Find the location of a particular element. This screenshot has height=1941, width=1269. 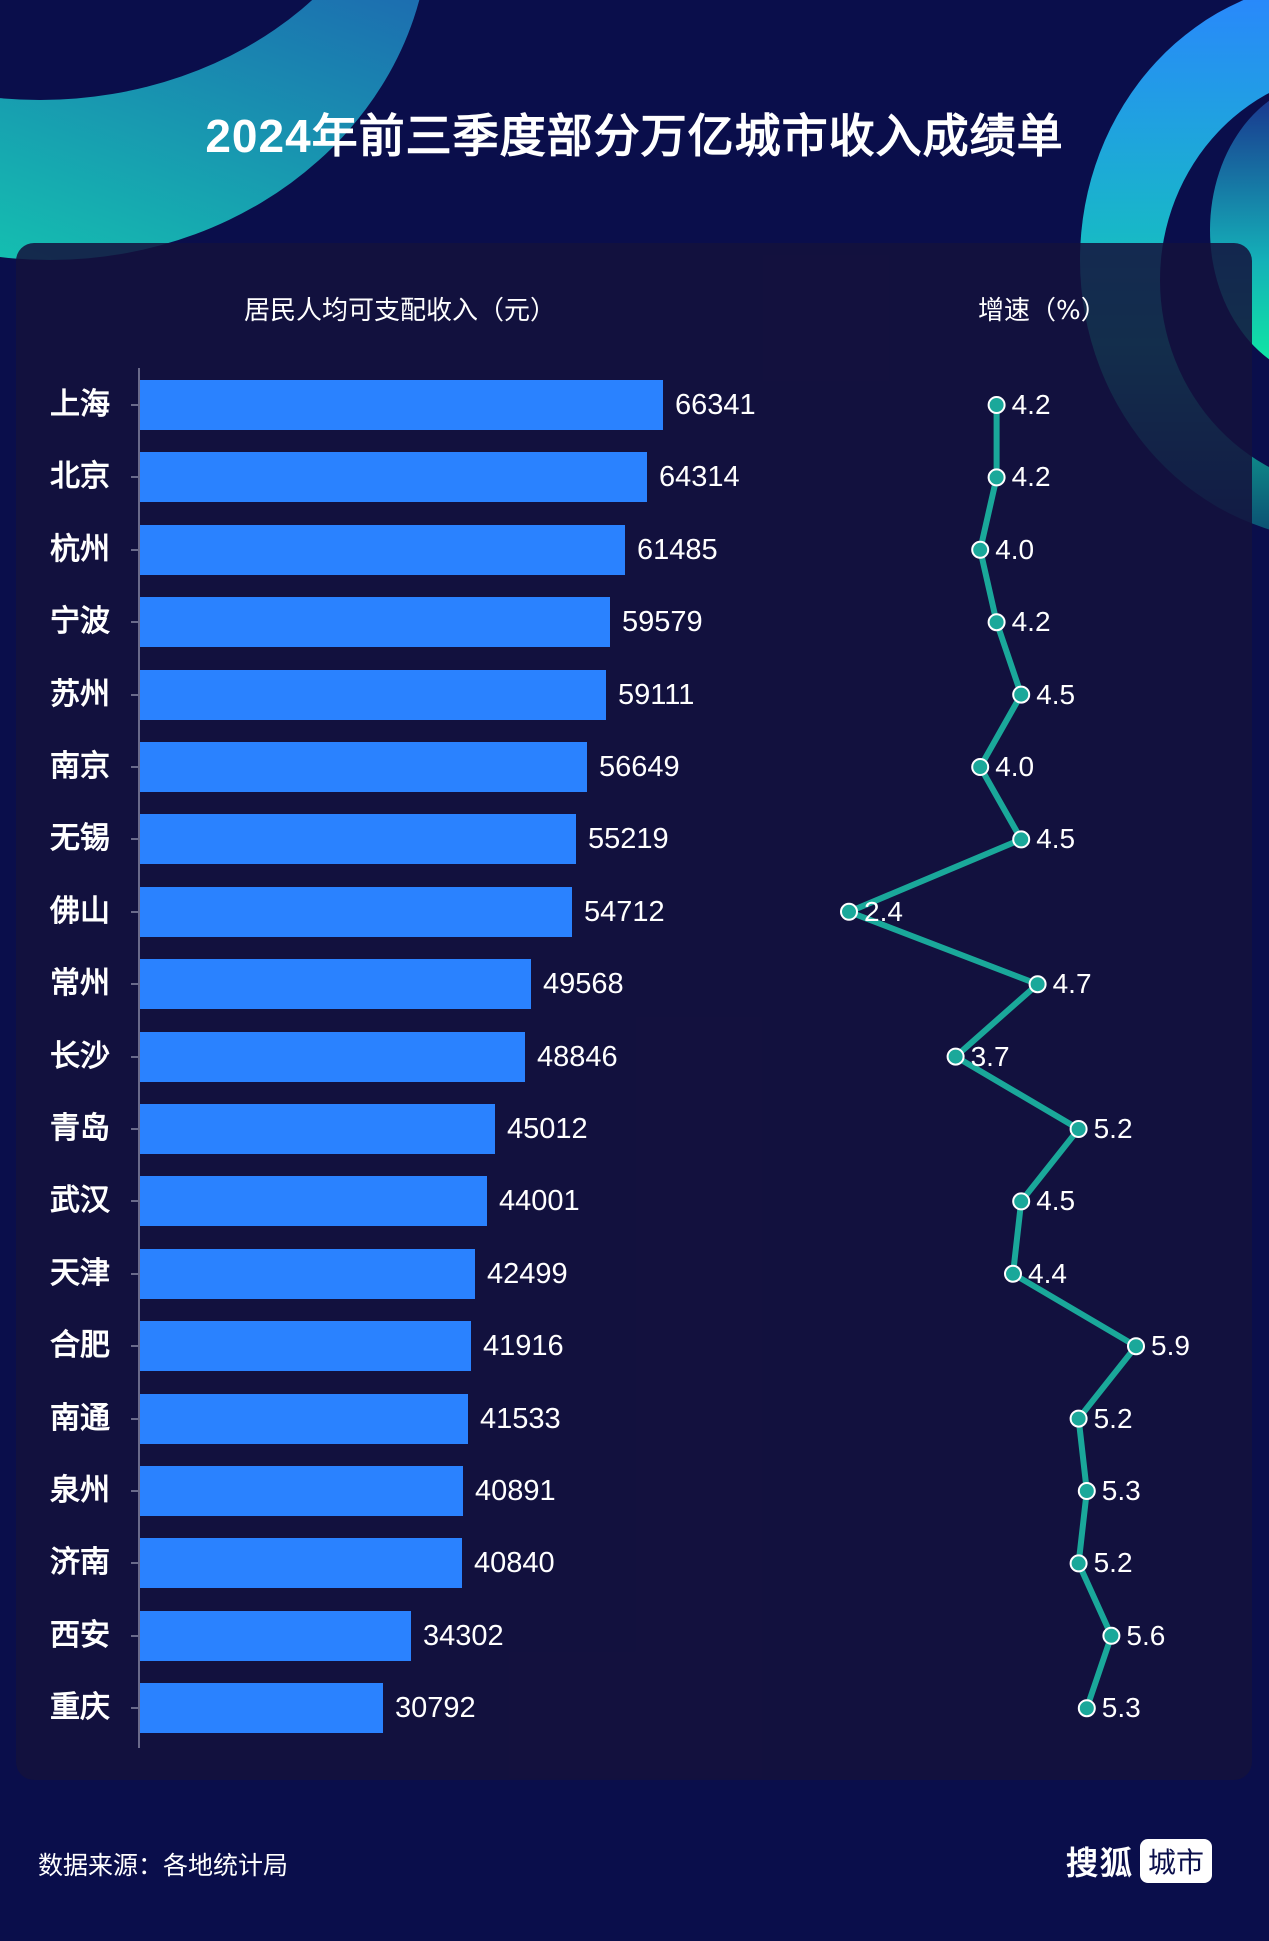

city-label: 南京 is located at coordinates (80, 766).